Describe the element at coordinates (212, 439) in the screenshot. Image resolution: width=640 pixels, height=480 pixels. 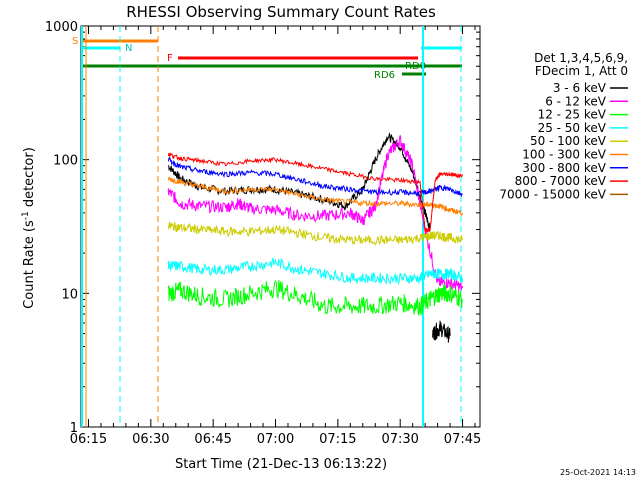
I see `x-tick-label: 06:45` at that location.